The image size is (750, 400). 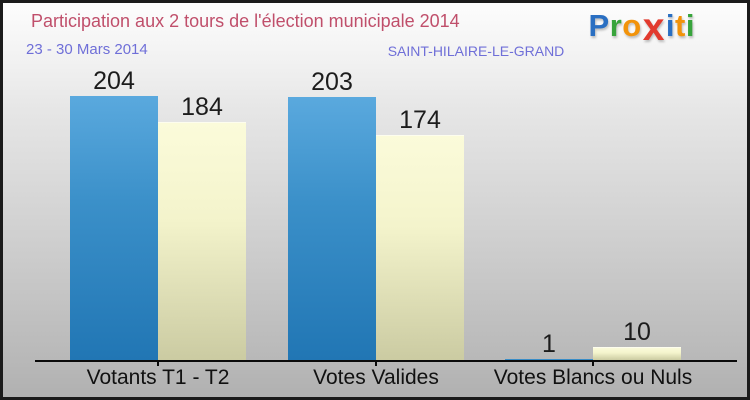 What do you see at coordinates (420, 247) in the screenshot?
I see `bar-t2-c1` at bounding box center [420, 247].